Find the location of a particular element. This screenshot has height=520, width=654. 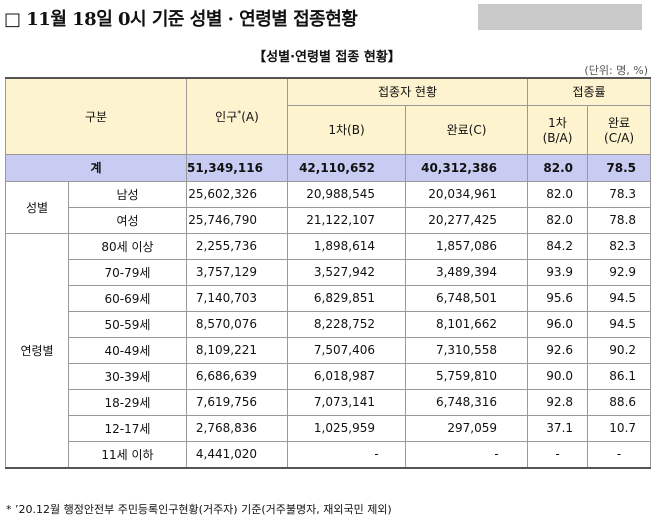

table-cell: 3,757,129 is located at coordinates (237, 272).